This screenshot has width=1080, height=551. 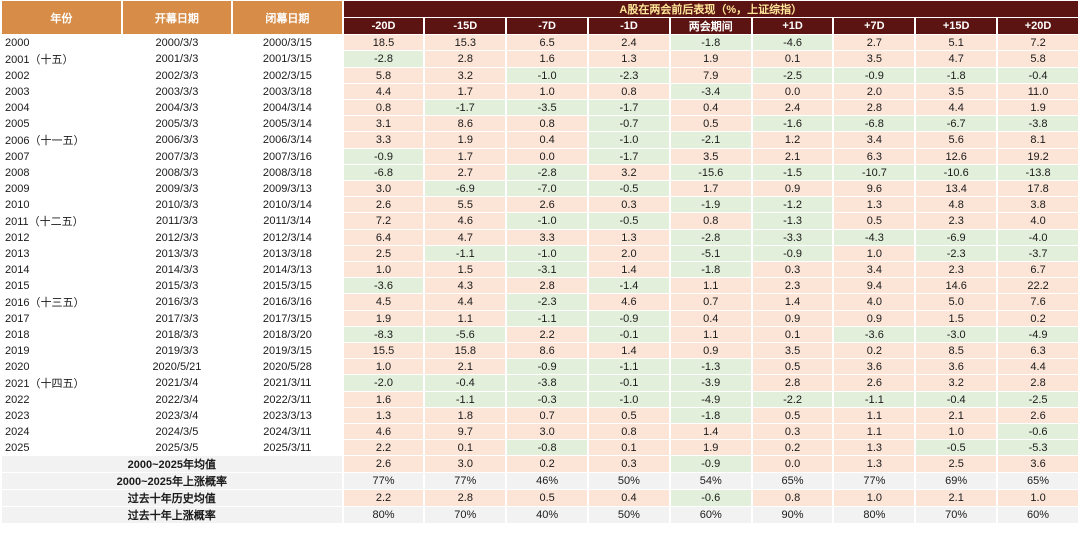 I want to click on value-cell: -1.5, so click(x=792, y=172).